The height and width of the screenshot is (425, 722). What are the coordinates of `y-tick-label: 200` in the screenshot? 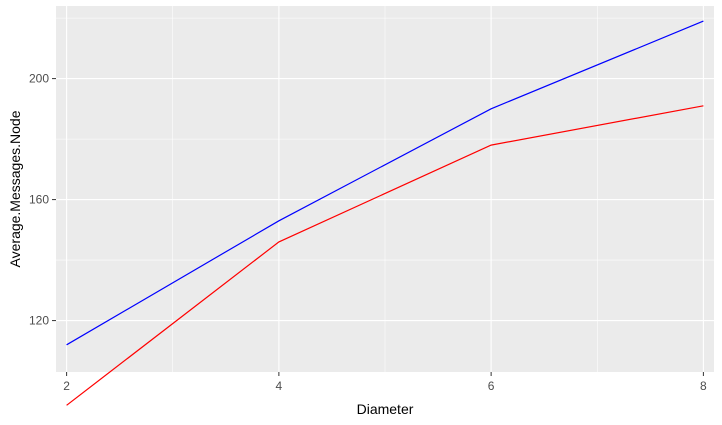 It's located at (39, 79).